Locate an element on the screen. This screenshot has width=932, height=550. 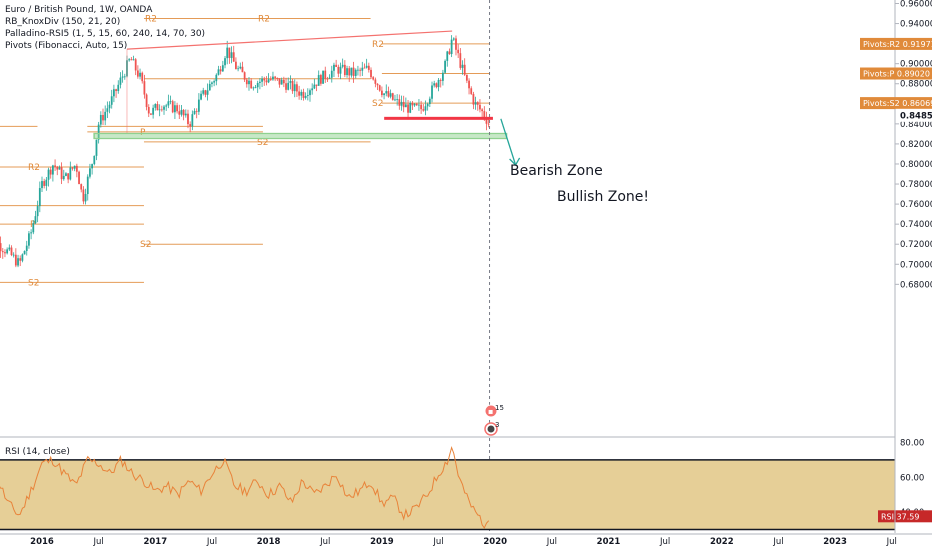
pivot-price-text: Pivots:S2 0.86069 is located at coordinates (897, 103).